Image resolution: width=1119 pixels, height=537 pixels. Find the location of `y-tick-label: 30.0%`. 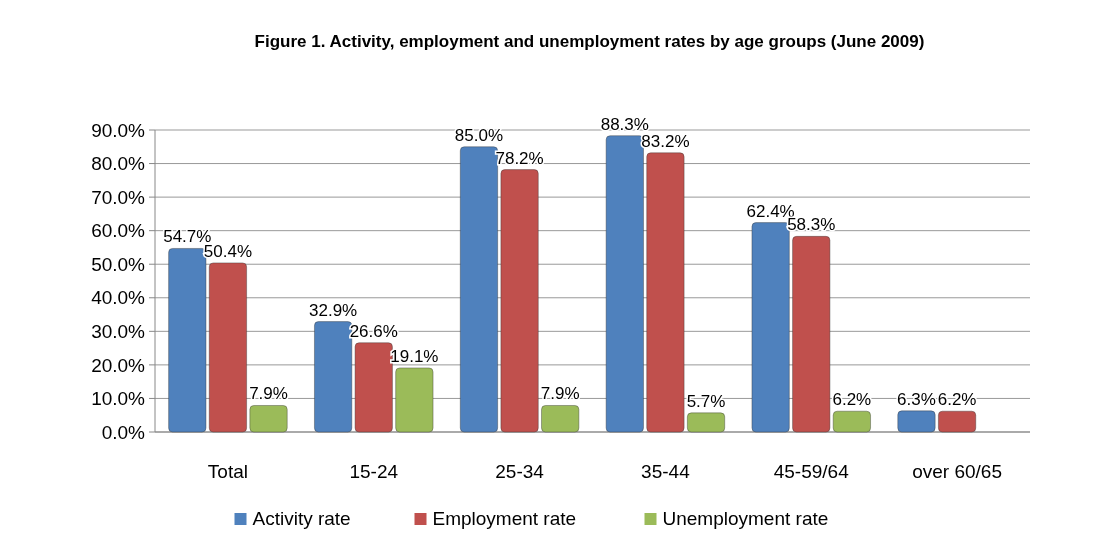

y-tick-label: 30.0% is located at coordinates (118, 331).